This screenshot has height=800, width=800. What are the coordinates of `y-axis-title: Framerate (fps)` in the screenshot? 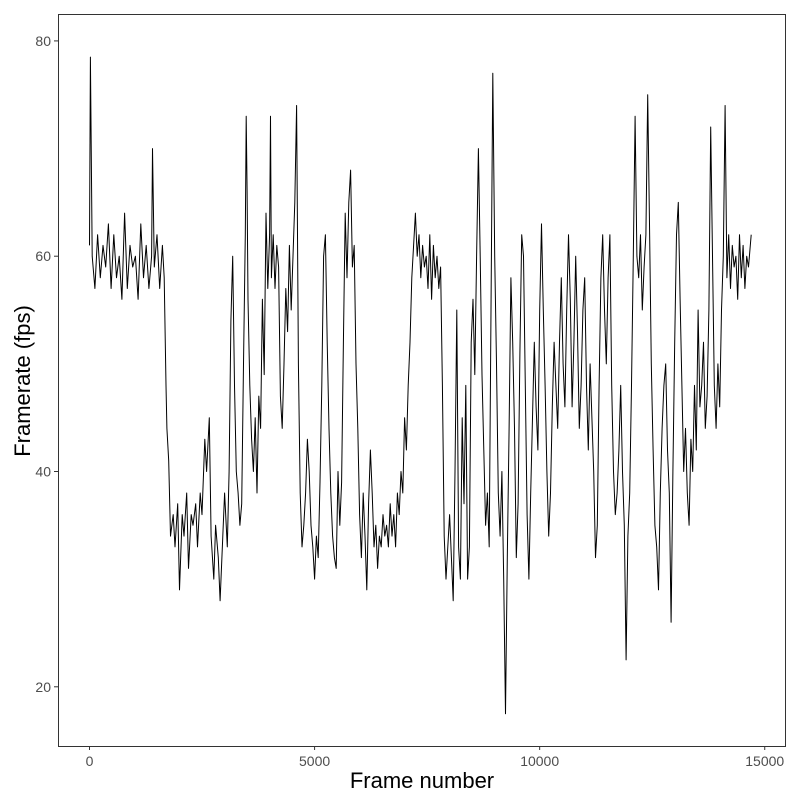 It's located at (22, 381).